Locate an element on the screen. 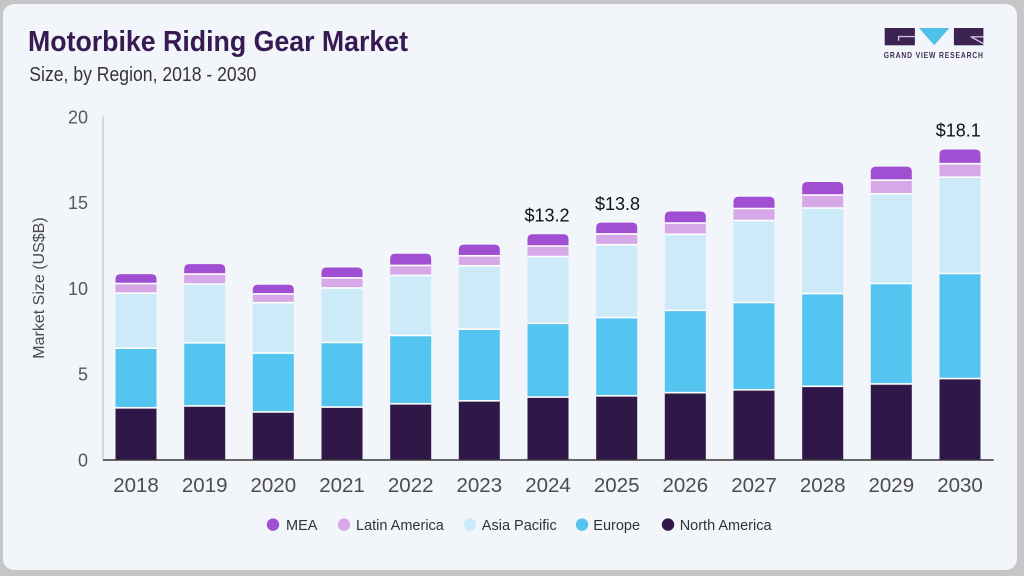  svg-text: $13.2 is located at coordinates (546, 216).